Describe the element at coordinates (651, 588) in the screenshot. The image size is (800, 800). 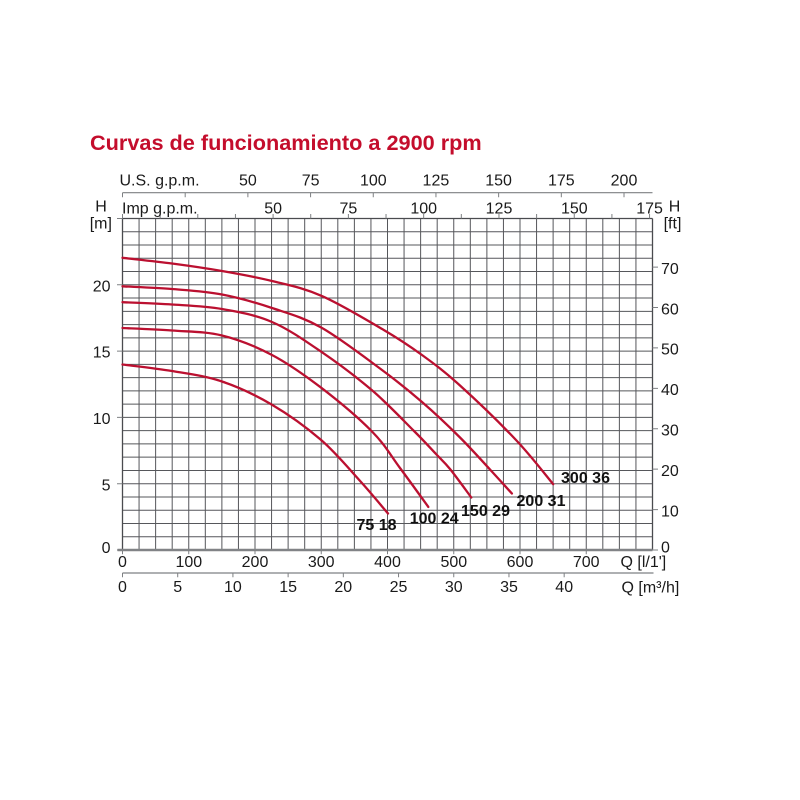
I see `svg-text: Q [m³/h]` at that location.